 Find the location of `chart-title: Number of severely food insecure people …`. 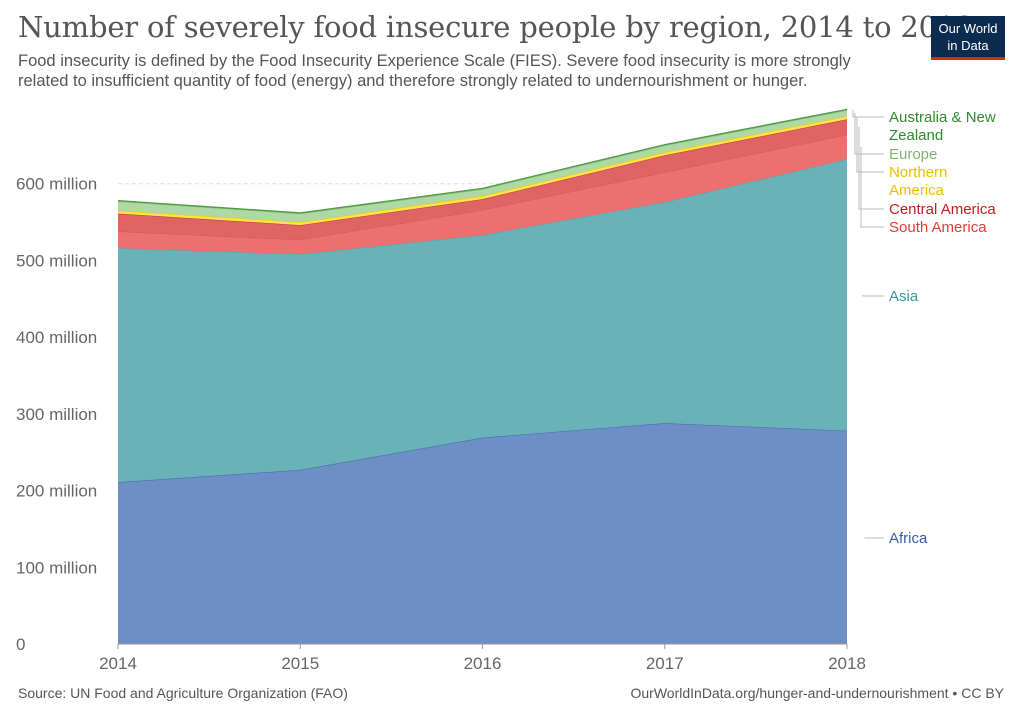

chart-title: Number of severely food insecure people … is located at coordinates (496, 27).